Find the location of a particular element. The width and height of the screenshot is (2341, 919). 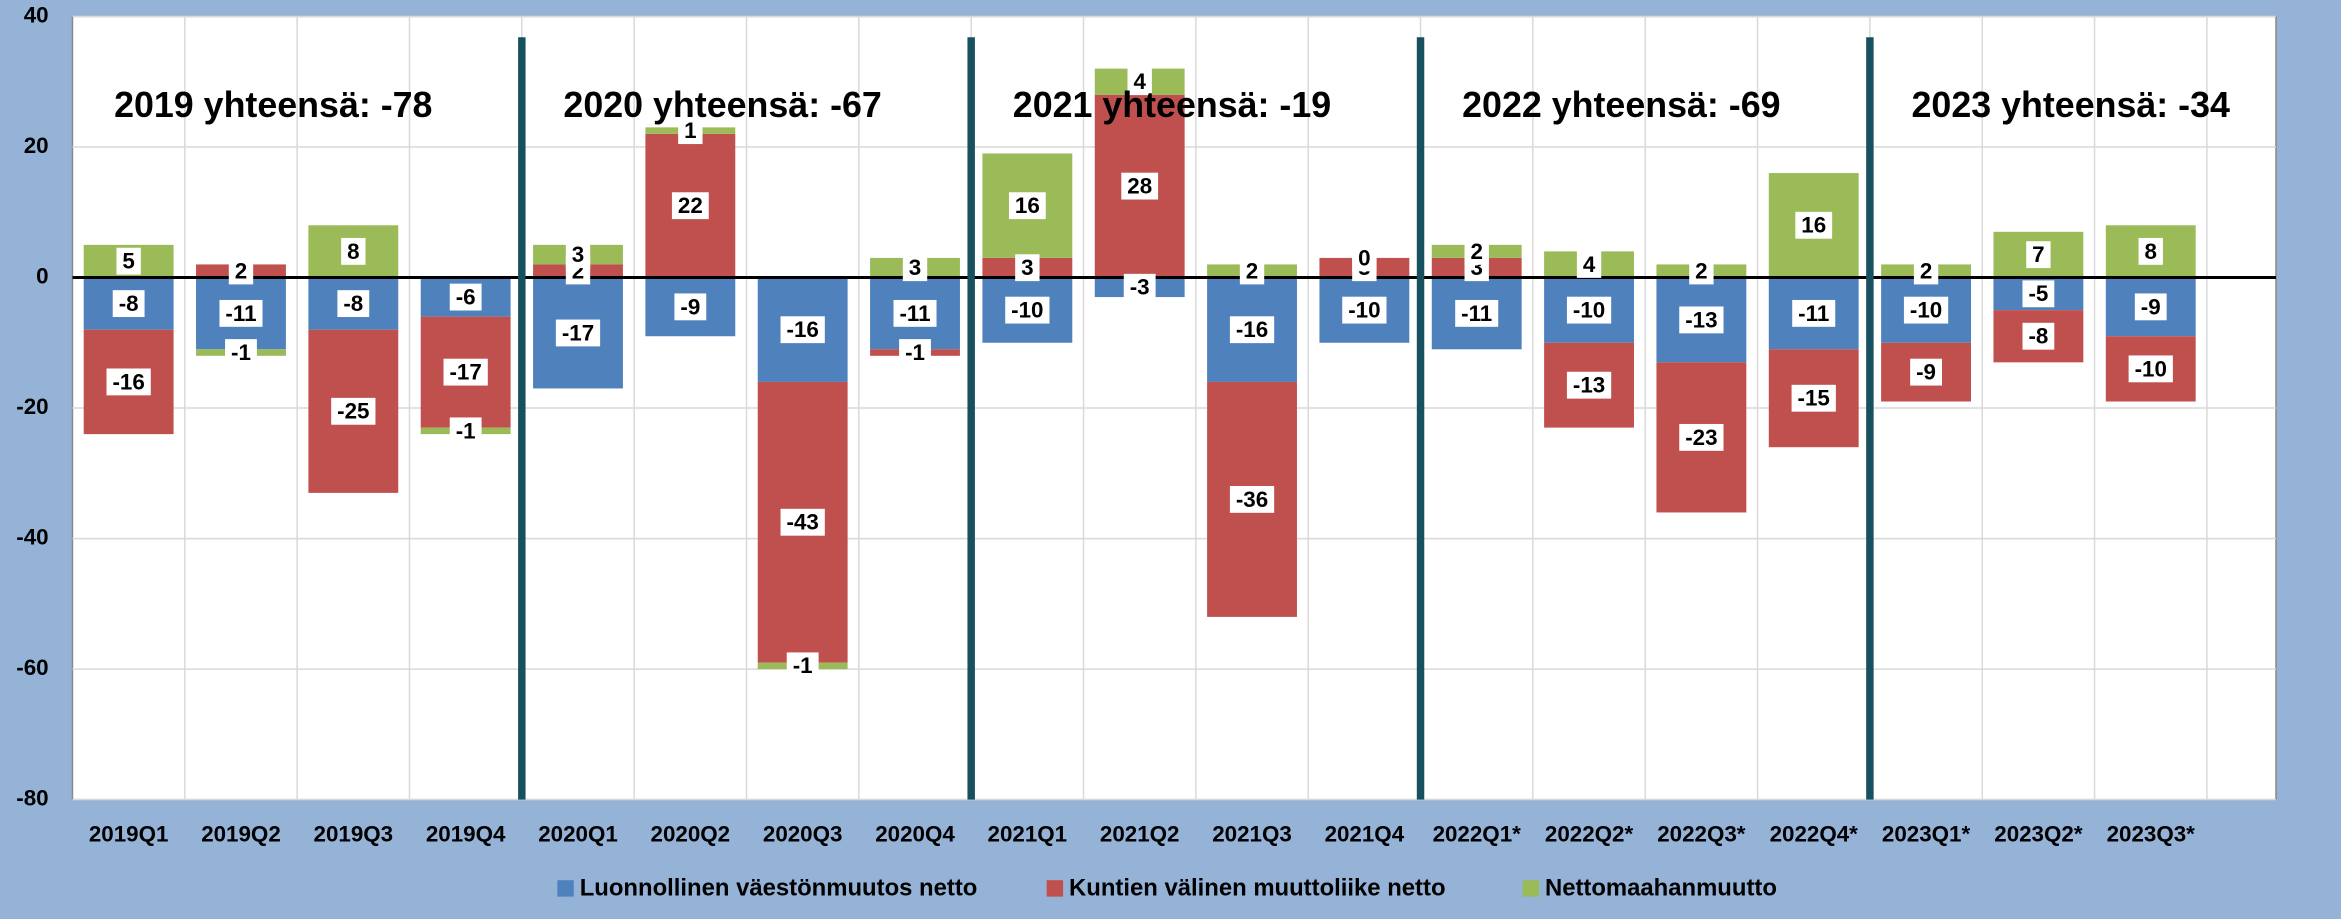

data-label-text: -23 is located at coordinates (1701, 437).